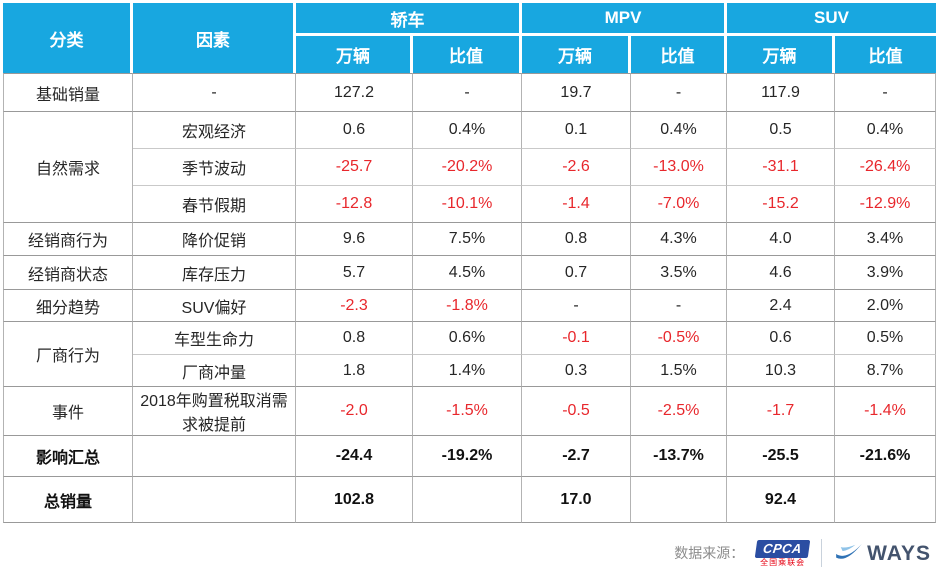  What do you see at coordinates (781, 455) in the screenshot?
I see `value-cell: -25.5` at bounding box center [781, 455].